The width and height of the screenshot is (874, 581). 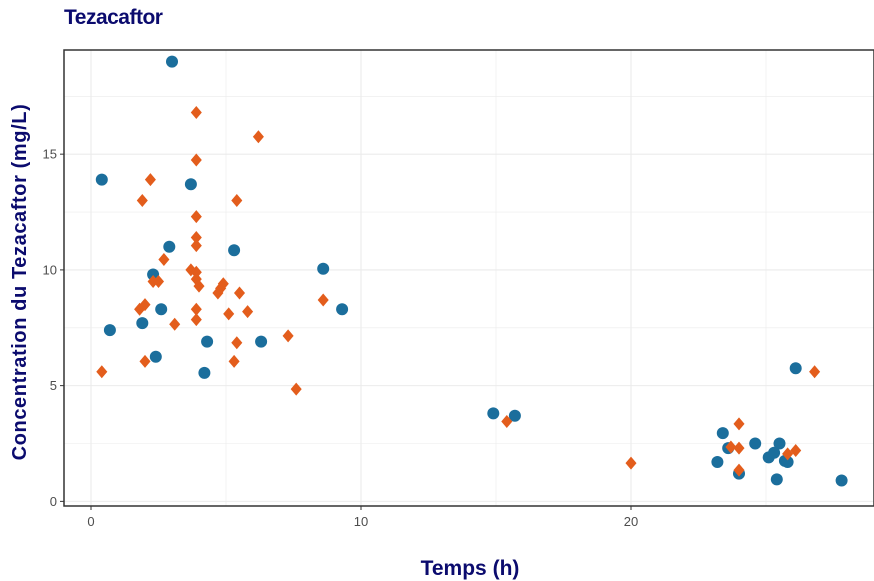 I want to click on x-axis-ticks: 0 10 20, so click(x=362, y=517).